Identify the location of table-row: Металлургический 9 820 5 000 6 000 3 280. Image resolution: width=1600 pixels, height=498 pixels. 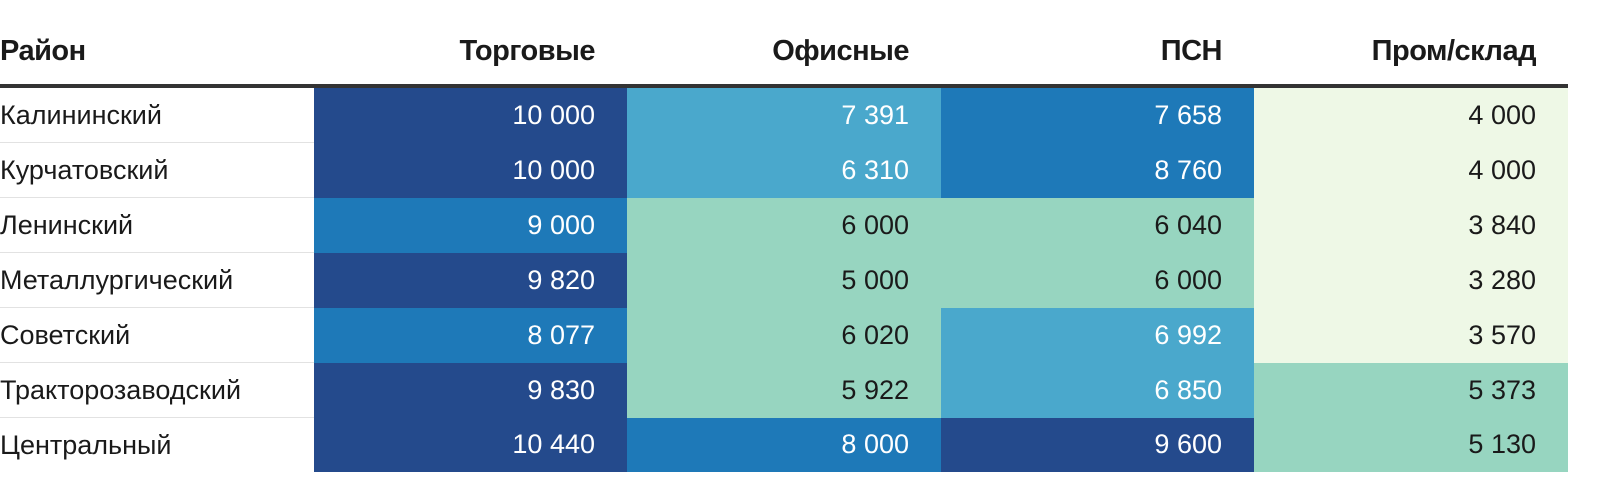
(784, 280).